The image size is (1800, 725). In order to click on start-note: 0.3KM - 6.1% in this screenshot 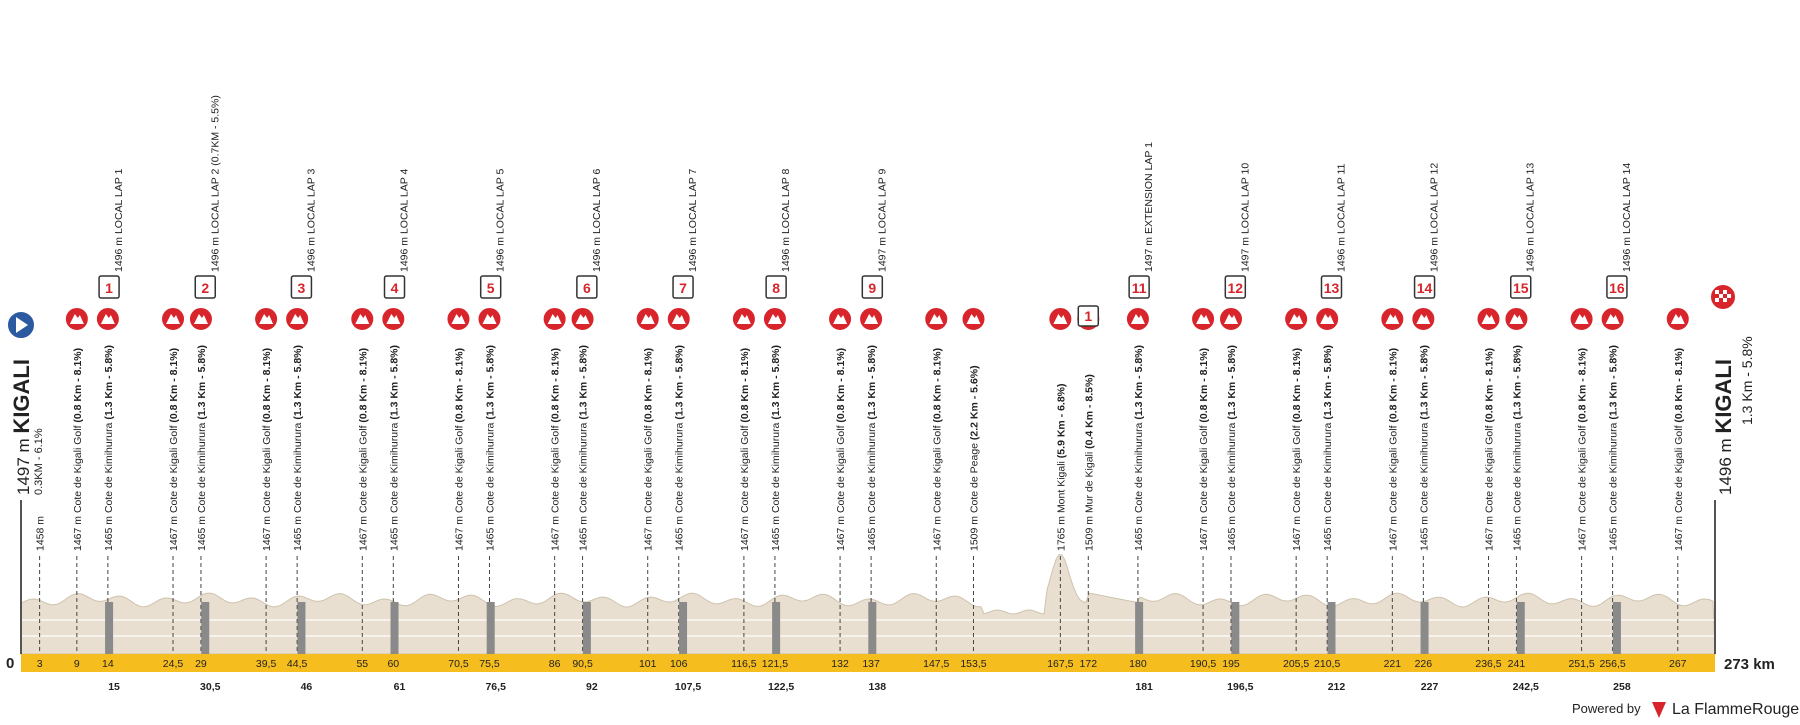, I will do `click(39, 461)`.